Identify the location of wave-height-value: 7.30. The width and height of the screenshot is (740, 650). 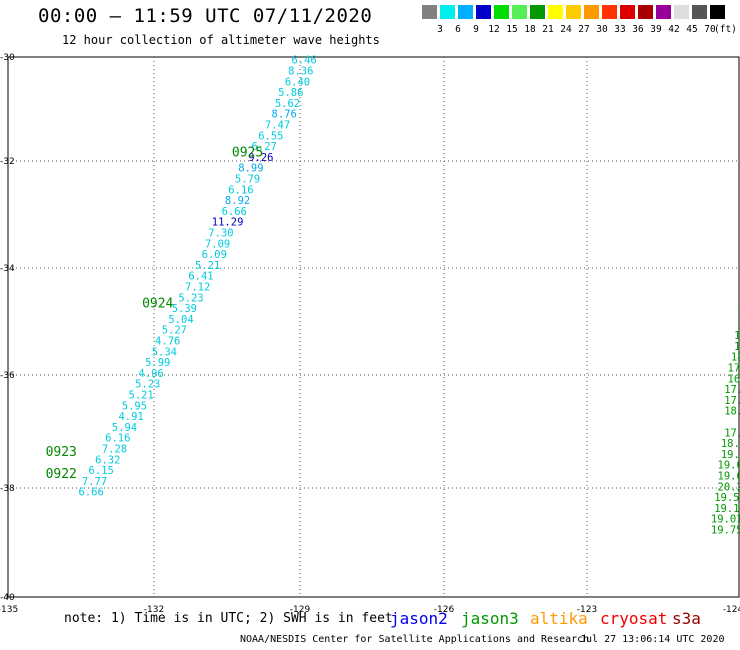
(220, 234).